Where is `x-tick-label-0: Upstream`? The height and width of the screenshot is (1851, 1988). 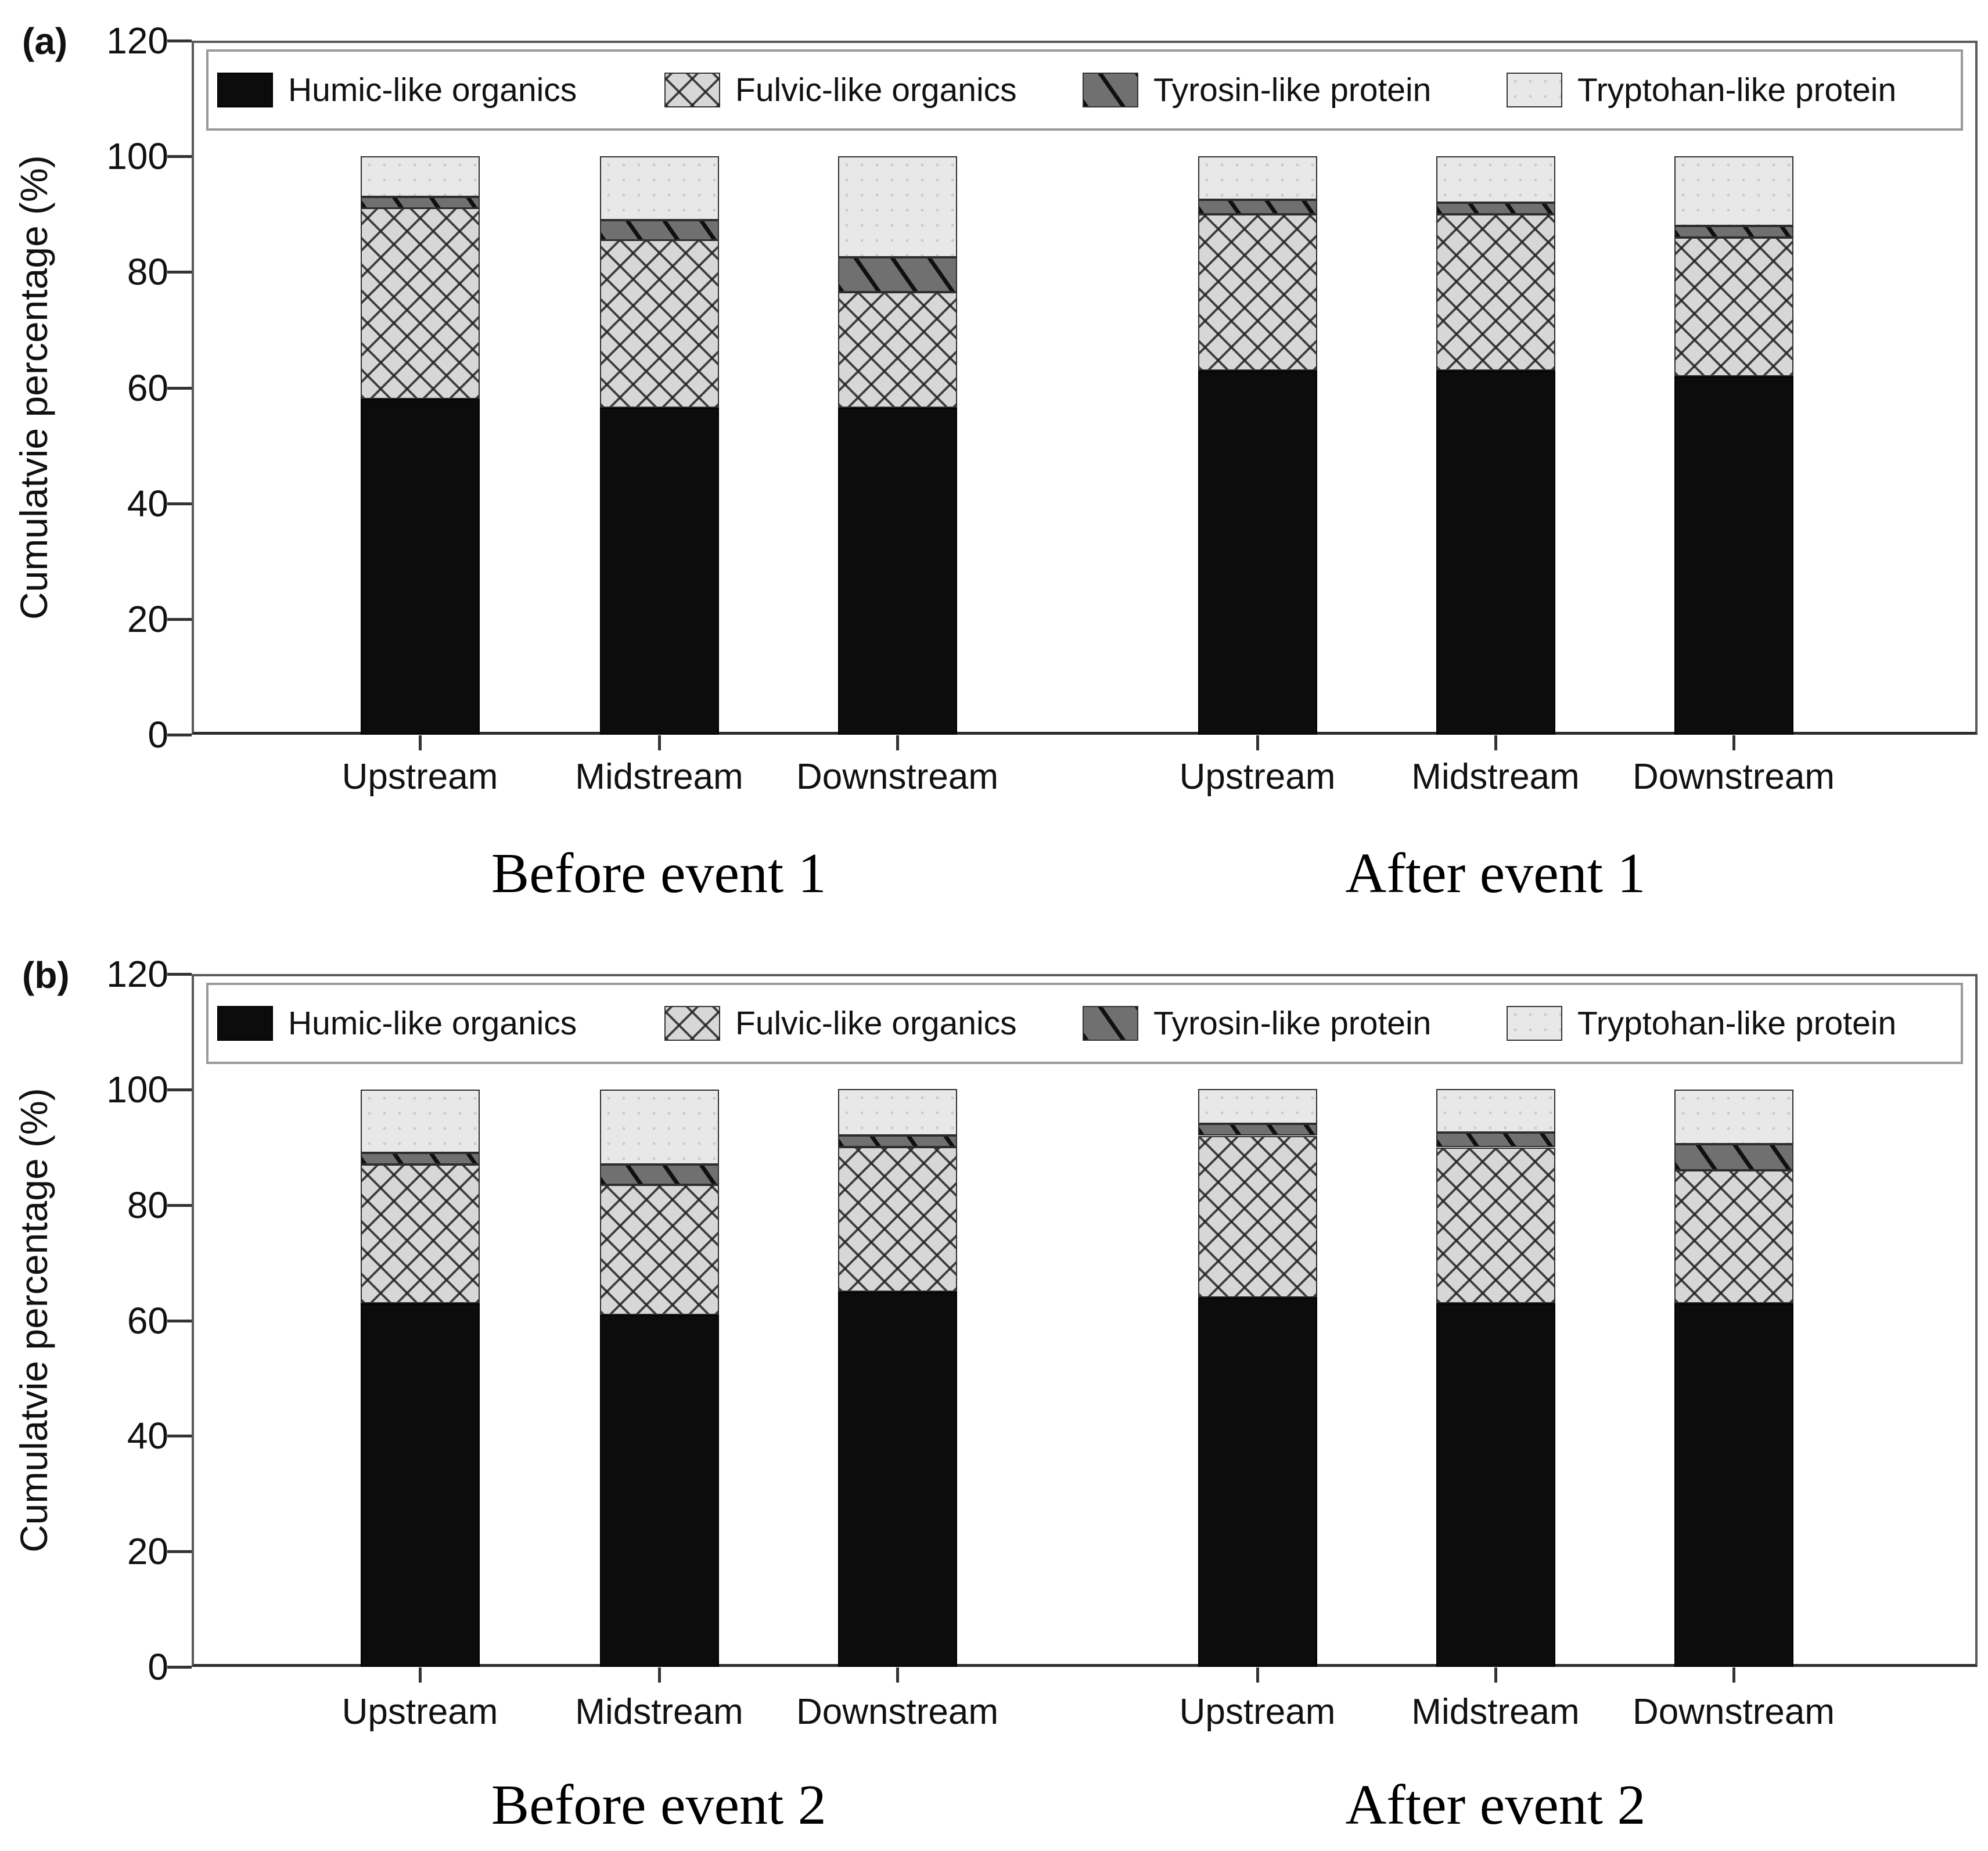 x-tick-label-0: Upstream is located at coordinates (419, 777).